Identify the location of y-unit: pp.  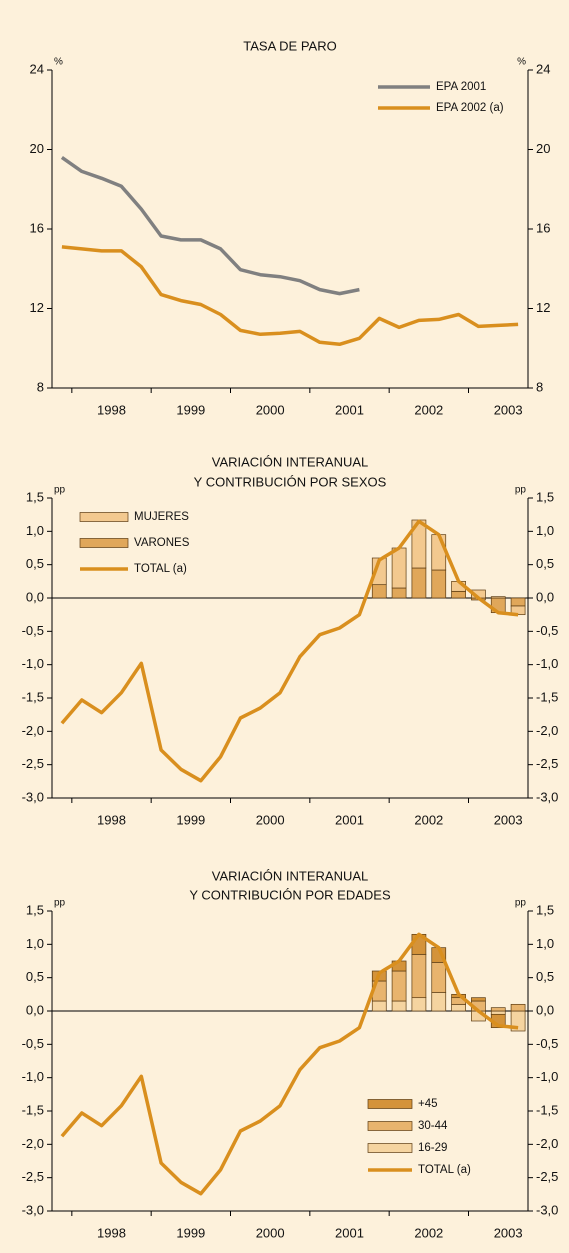
(60, 490).